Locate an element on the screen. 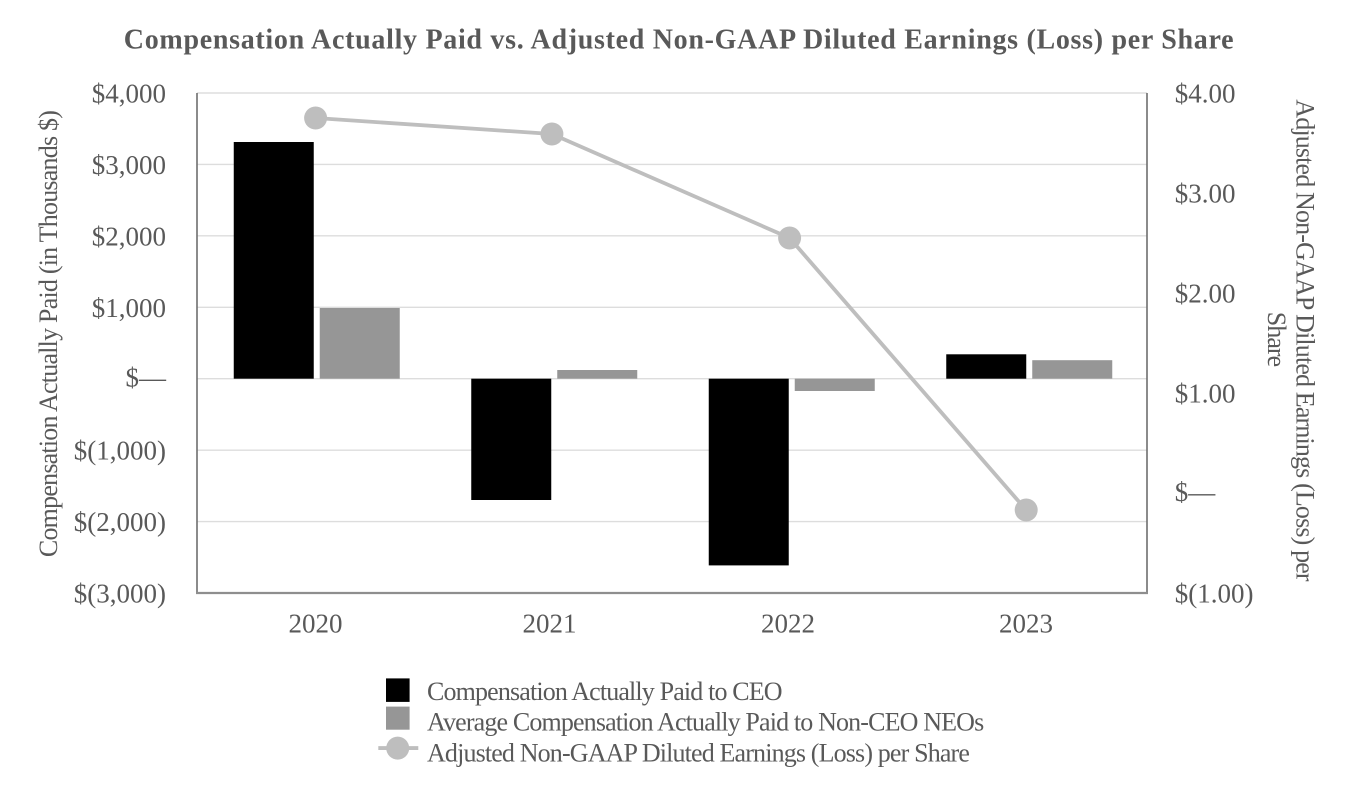 The height and width of the screenshot is (805, 1358). svg-text: $3,000 is located at coordinates (129, 165).